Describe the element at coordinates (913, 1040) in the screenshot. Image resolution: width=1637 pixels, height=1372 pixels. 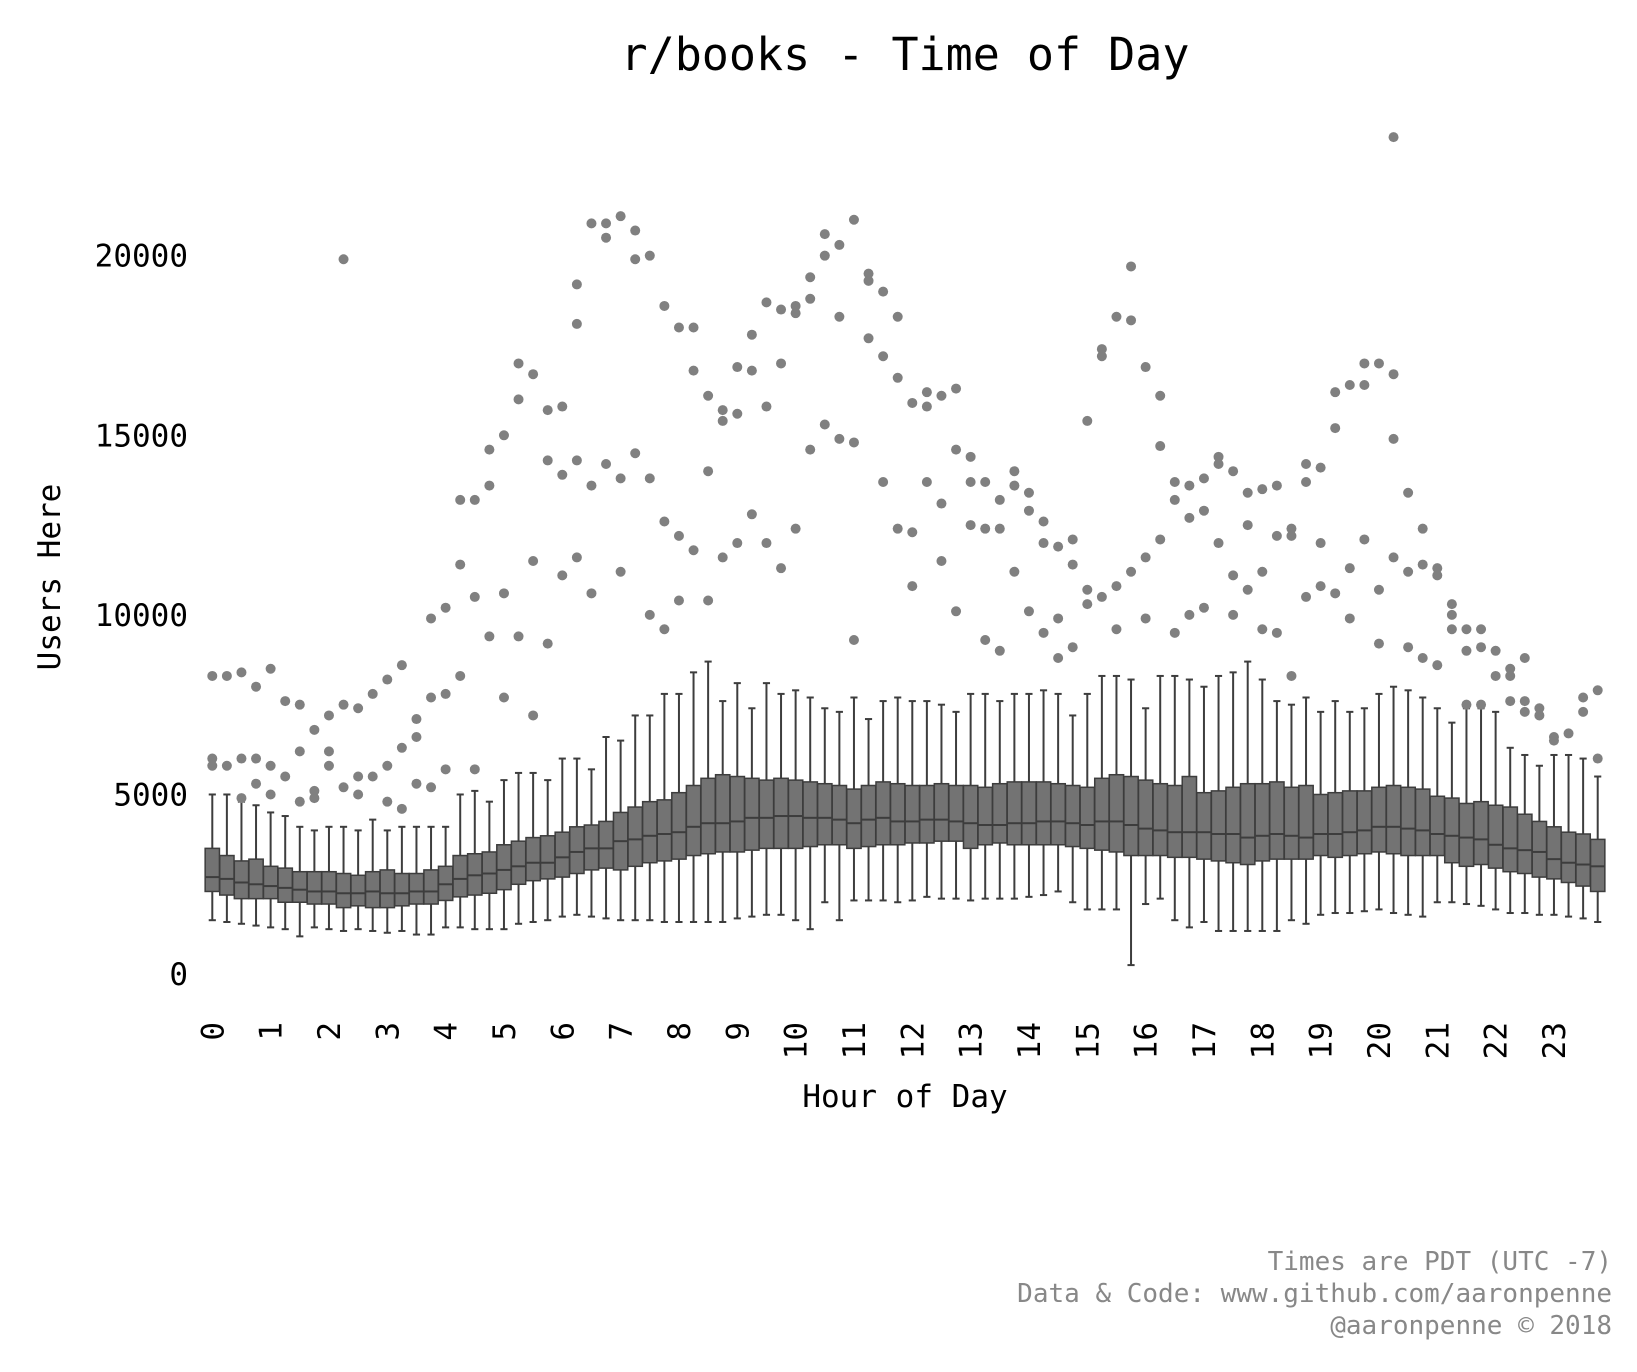
I see `x-tick-label: 12` at that location.